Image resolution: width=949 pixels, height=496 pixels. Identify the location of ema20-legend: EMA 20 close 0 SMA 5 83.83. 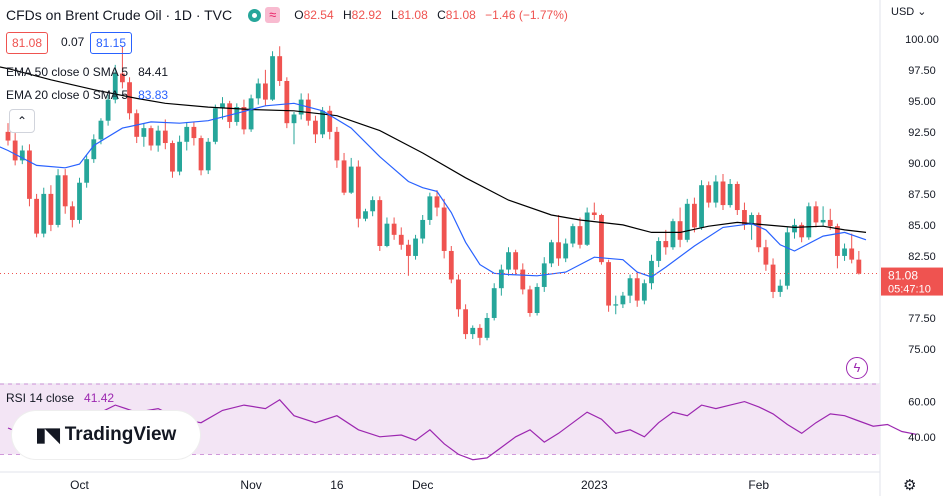
(87, 95).